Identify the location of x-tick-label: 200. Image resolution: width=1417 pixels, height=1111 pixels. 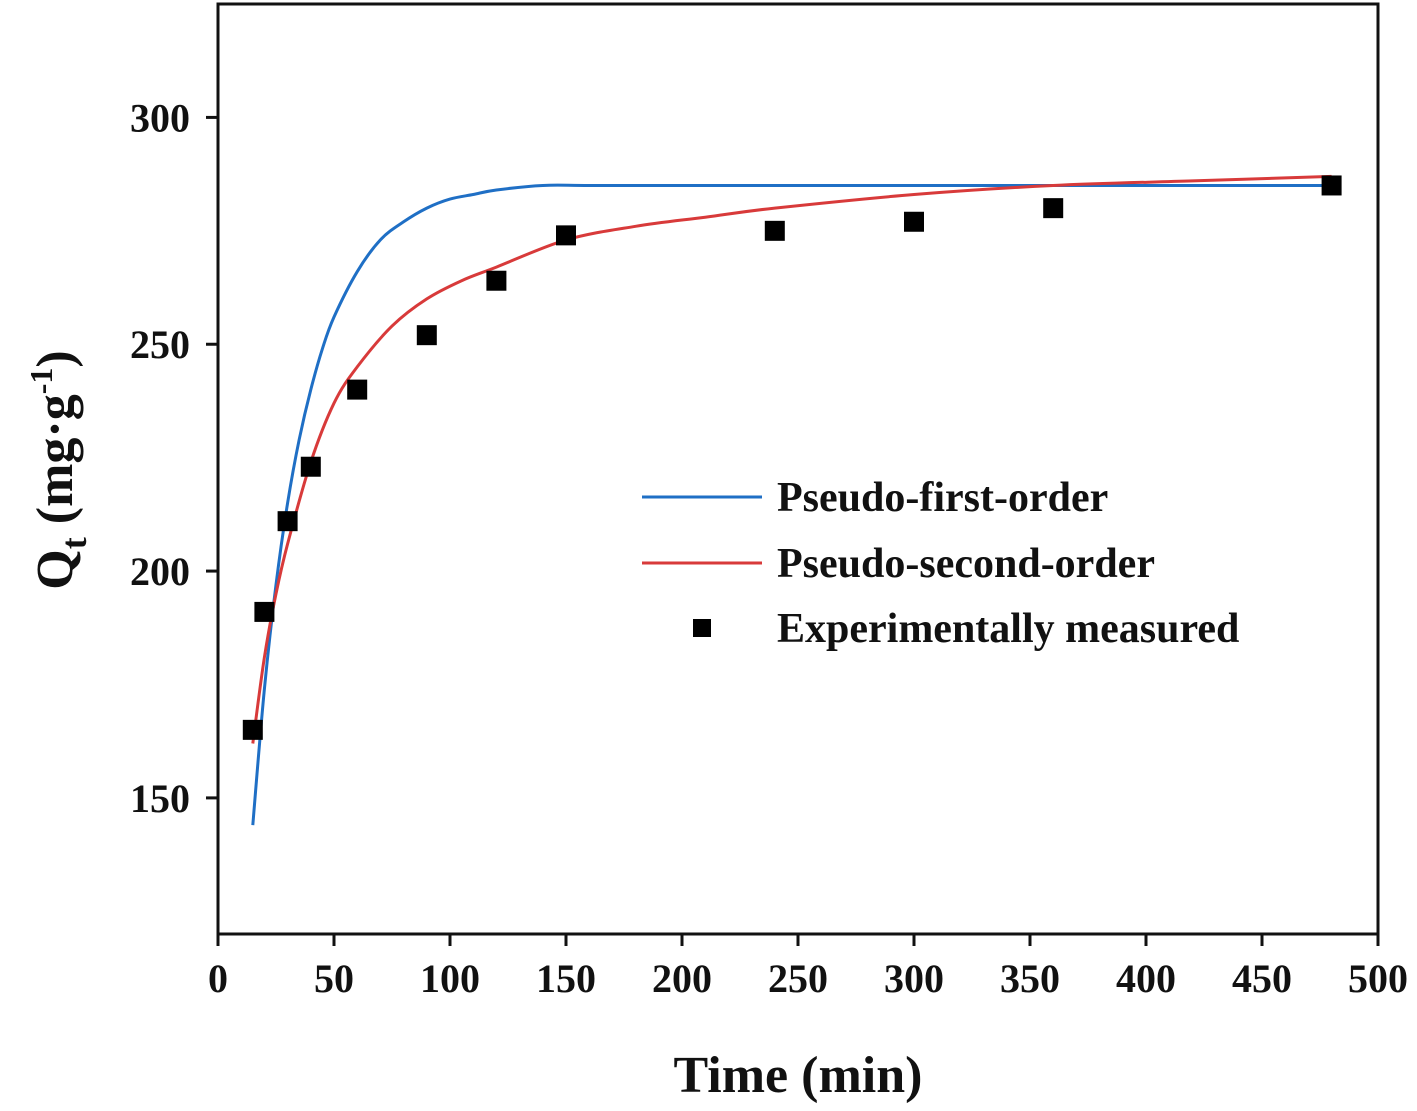
(682, 978).